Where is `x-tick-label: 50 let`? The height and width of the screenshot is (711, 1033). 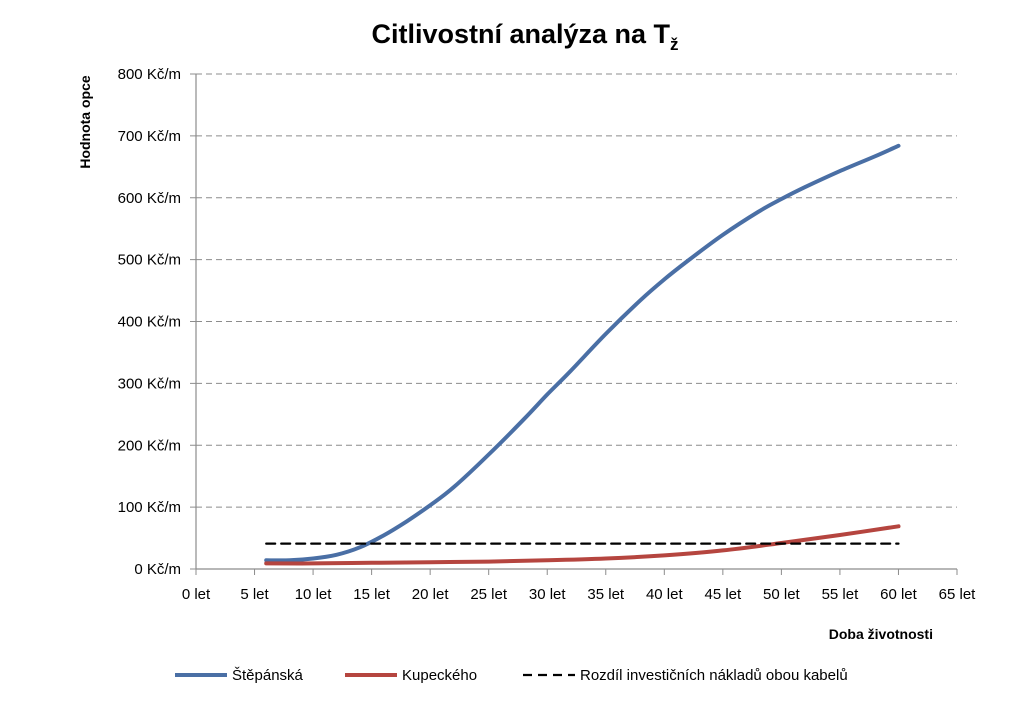
x-tick-label: 50 let is located at coordinates (782, 594).